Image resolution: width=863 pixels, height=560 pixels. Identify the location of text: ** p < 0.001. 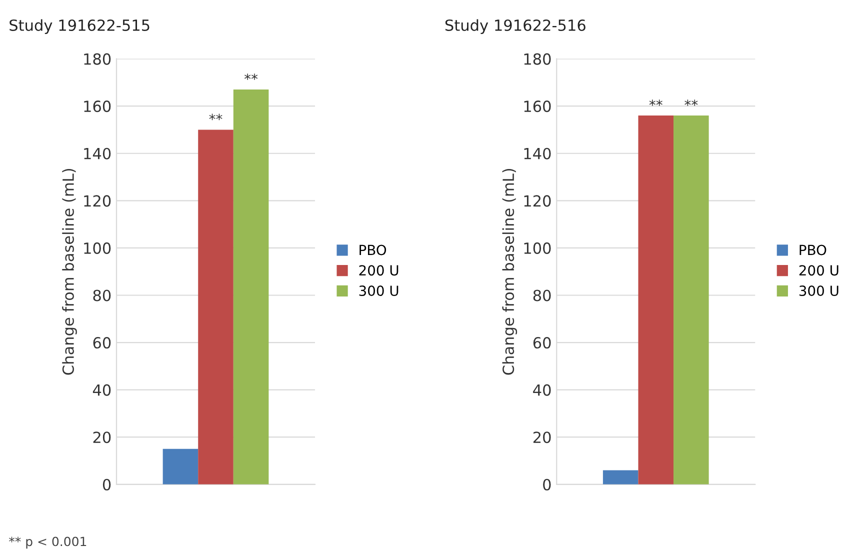
(47, 542).